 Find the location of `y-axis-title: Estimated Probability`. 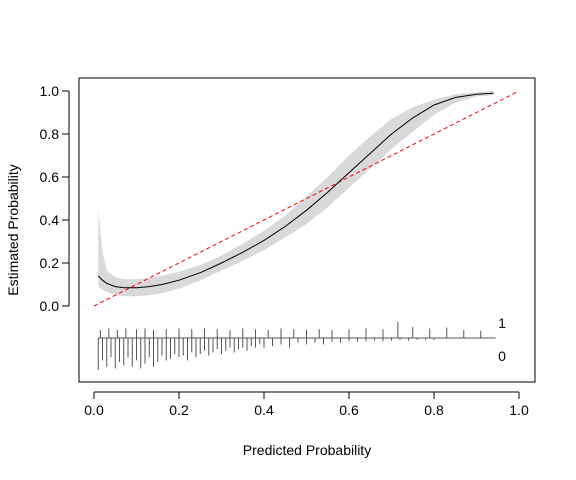

y-axis-title: Estimated Probability is located at coordinates (13, 230).